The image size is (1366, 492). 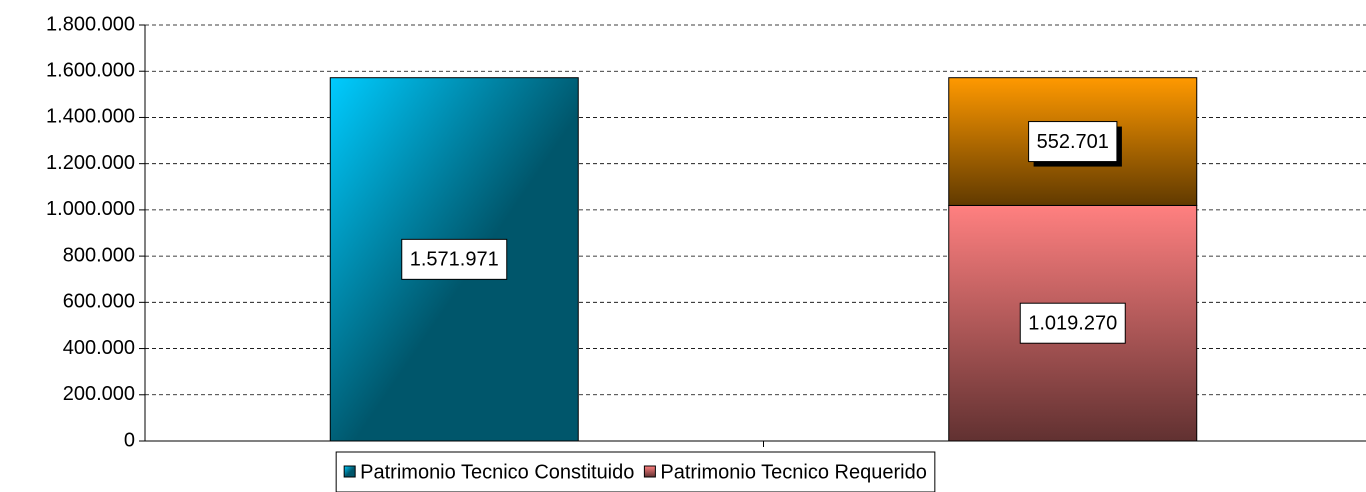 What do you see at coordinates (793, 472) in the screenshot?
I see `legend-label: Patrimonio Tecnico Requerido` at bounding box center [793, 472].